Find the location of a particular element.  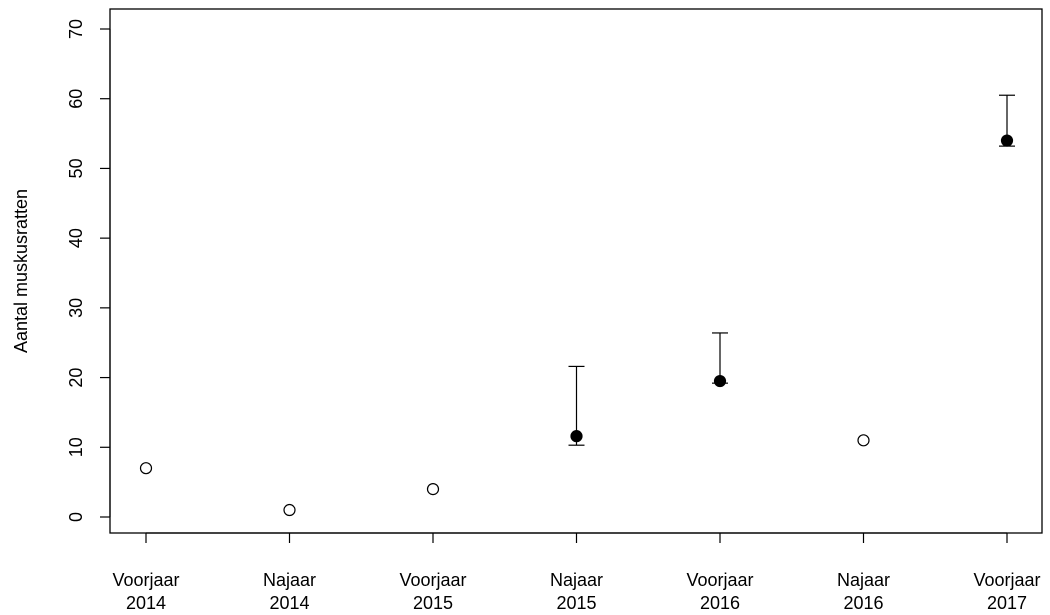

y-axis: 0 10 20 30 40 50 60 70 is located at coordinates (88, 270).